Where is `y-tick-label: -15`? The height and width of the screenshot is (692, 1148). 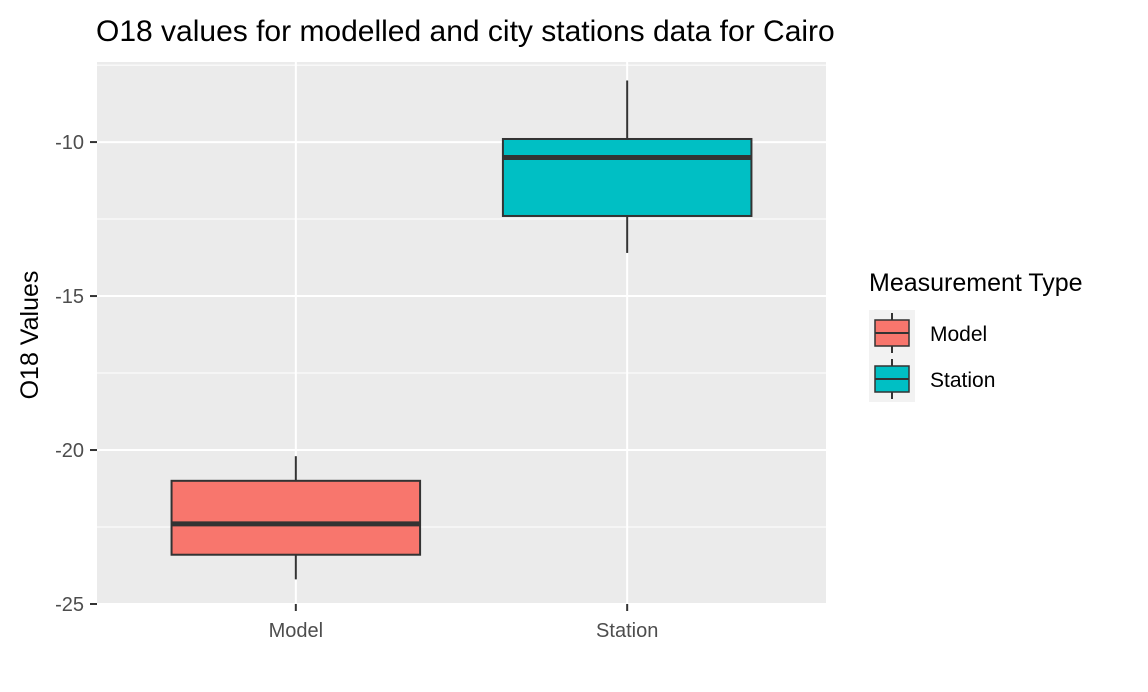 y-tick-label: -15 is located at coordinates (69, 297).